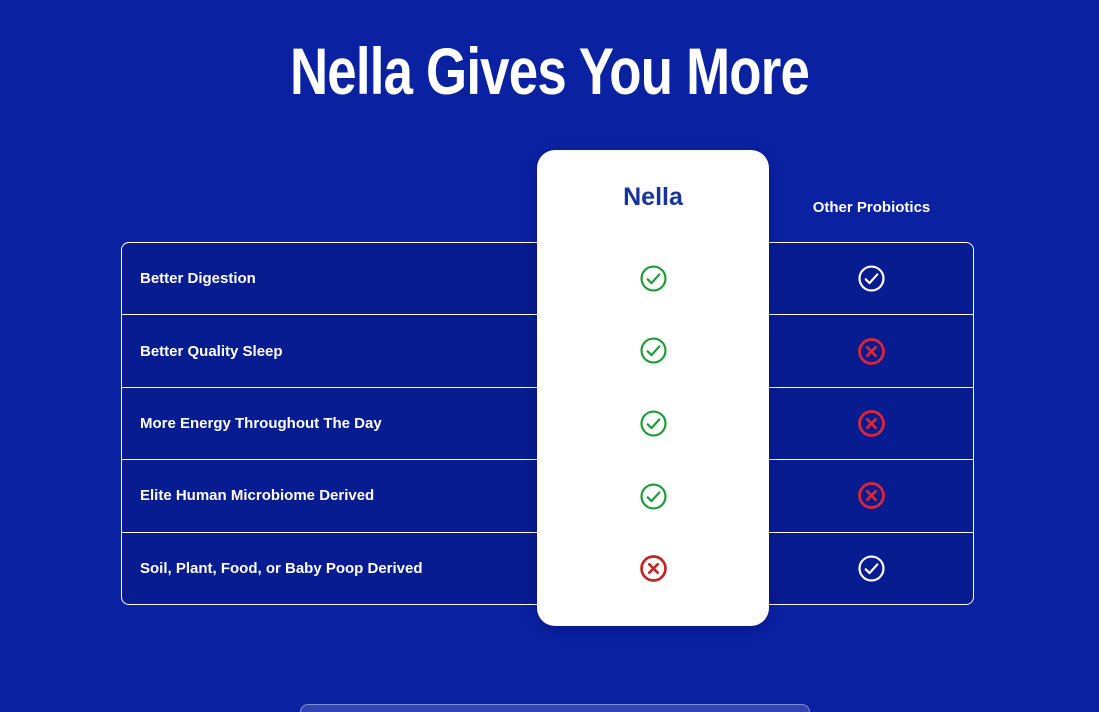  I want to click on row-label: Better Digestion, so click(198, 279).